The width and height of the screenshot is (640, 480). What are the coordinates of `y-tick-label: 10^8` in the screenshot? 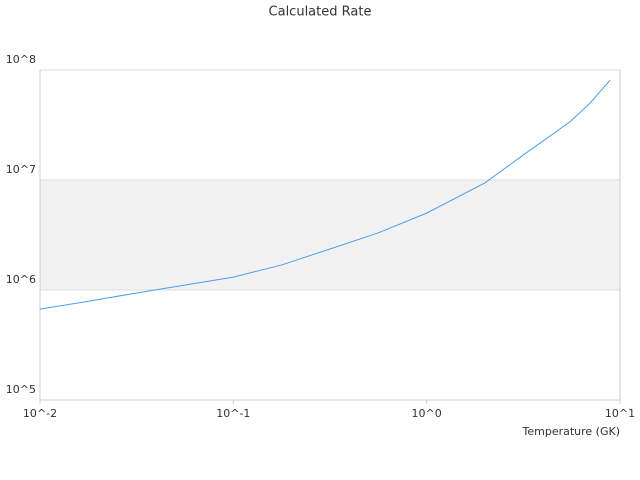 It's located at (21, 59).